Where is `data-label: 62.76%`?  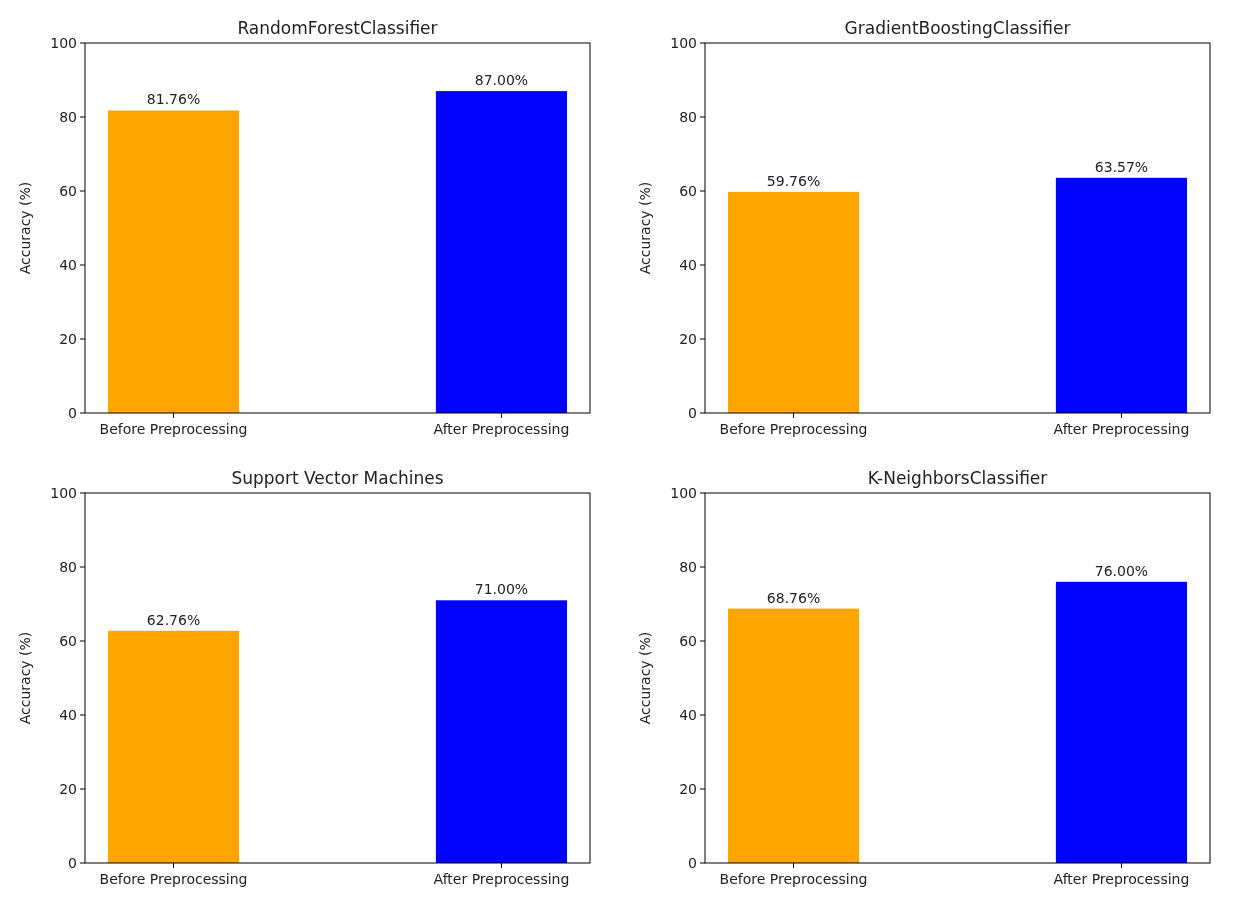
data-label: 62.76% is located at coordinates (173, 619).